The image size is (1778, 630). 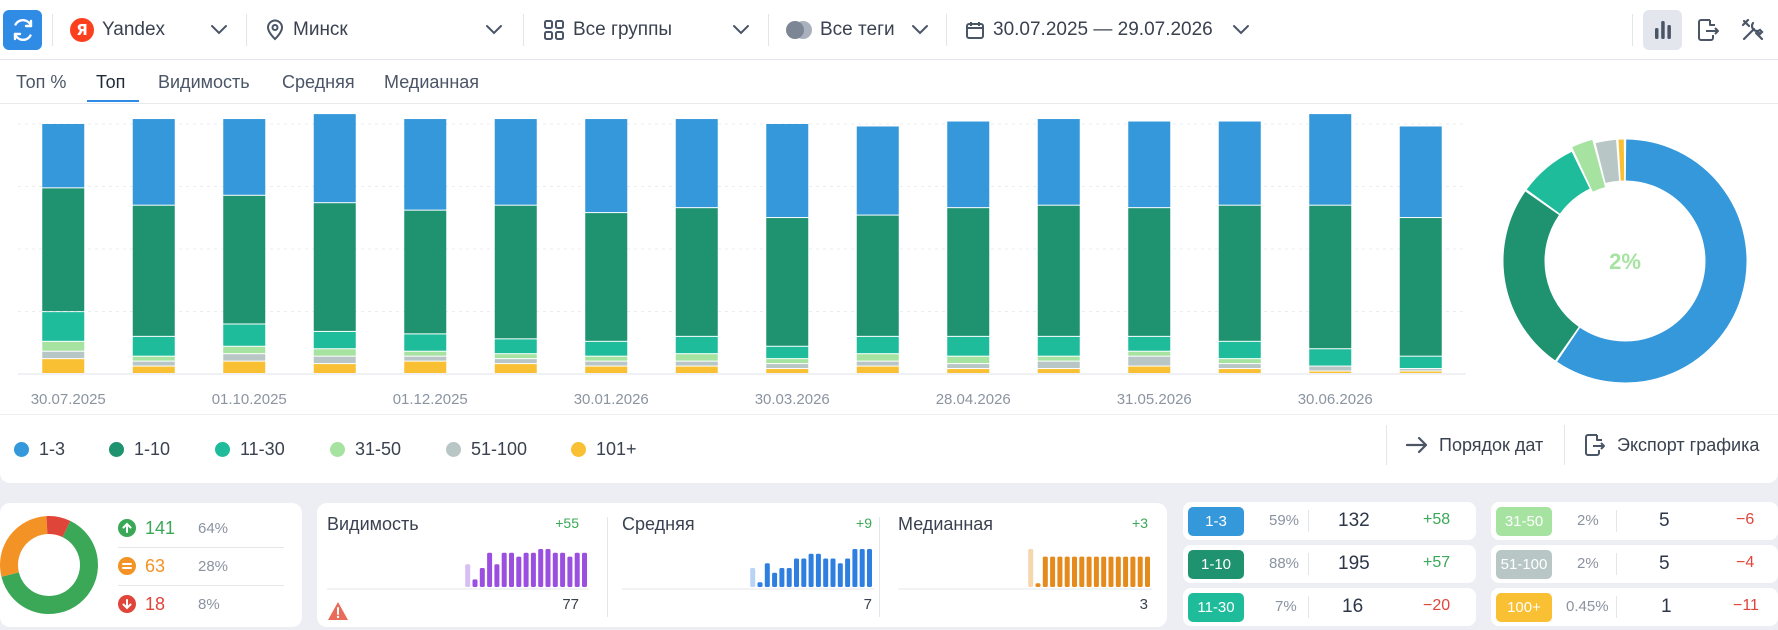 I want to click on metric-median: Медианная +3 3, so click(x=1029, y=565).